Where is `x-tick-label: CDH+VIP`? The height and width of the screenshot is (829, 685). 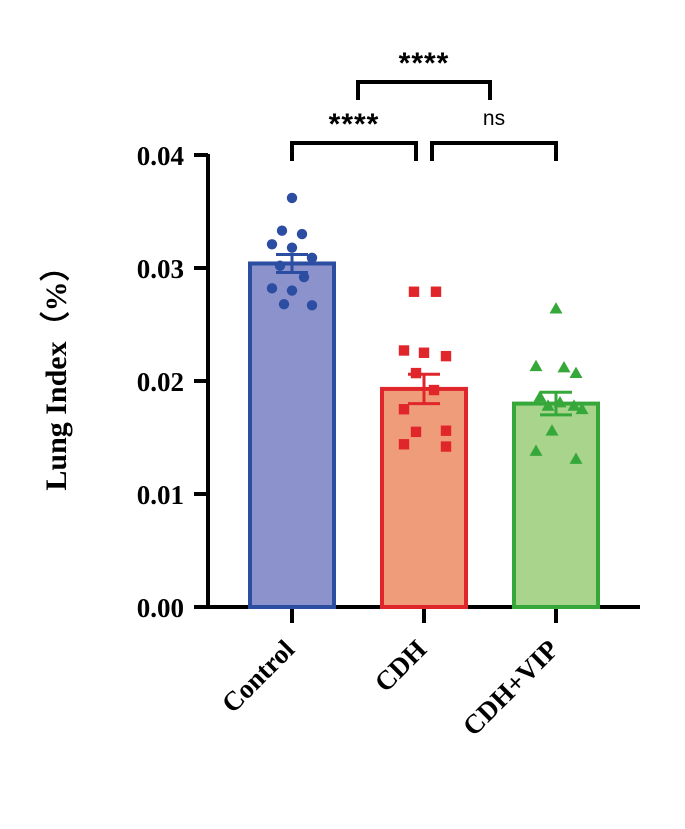 x-tick-label: CDH+VIP is located at coordinates (510, 687).